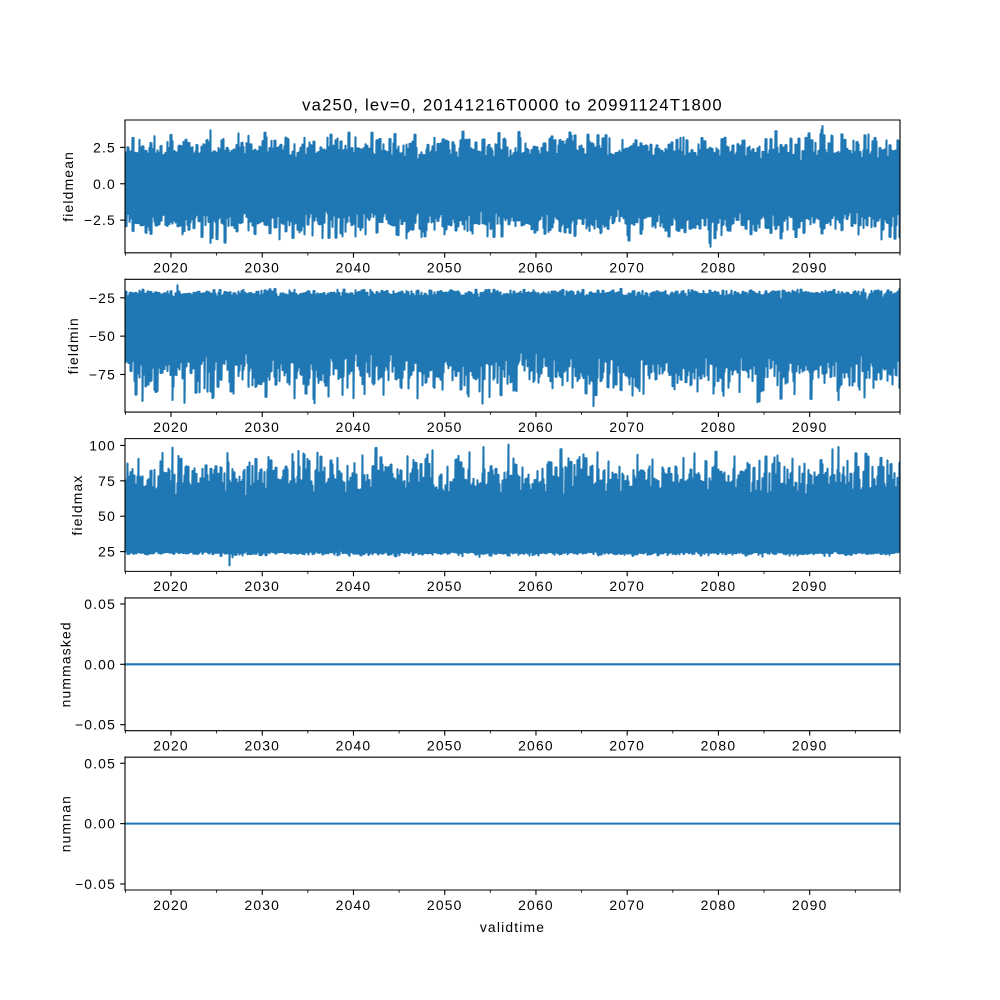 The width and height of the screenshot is (1000, 1000). What do you see at coordinates (68, 186) in the screenshot?
I see `svg-text: fieldmean` at bounding box center [68, 186].